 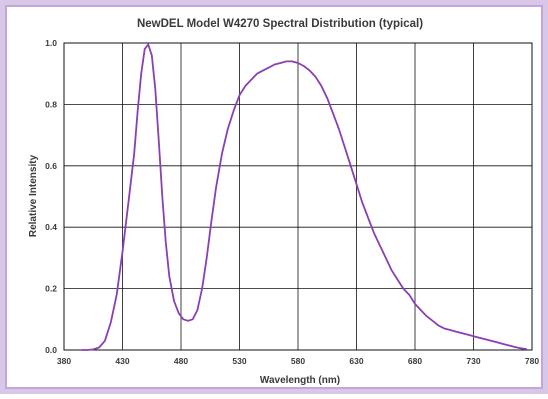 I want to click on y-tick-label: 1.0, so click(x=51, y=43).